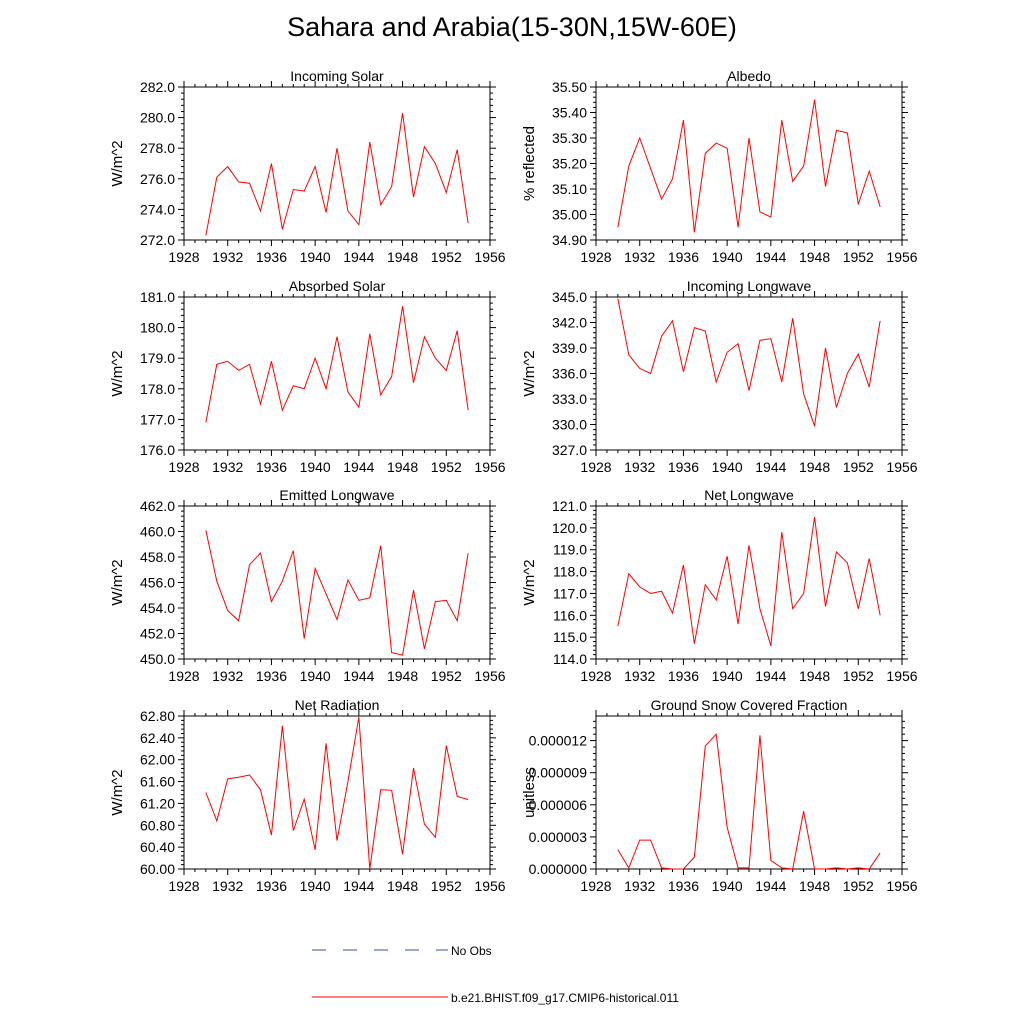  What do you see at coordinates (569, 189) in the screenshot?
I see `y-tick-label: 35.10` at bounding box center [569, 189].